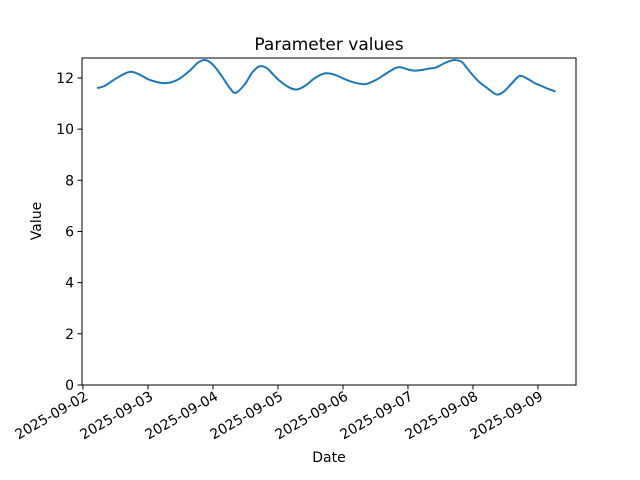  I want to click on y-tick-label: 10, so click(65, 130).